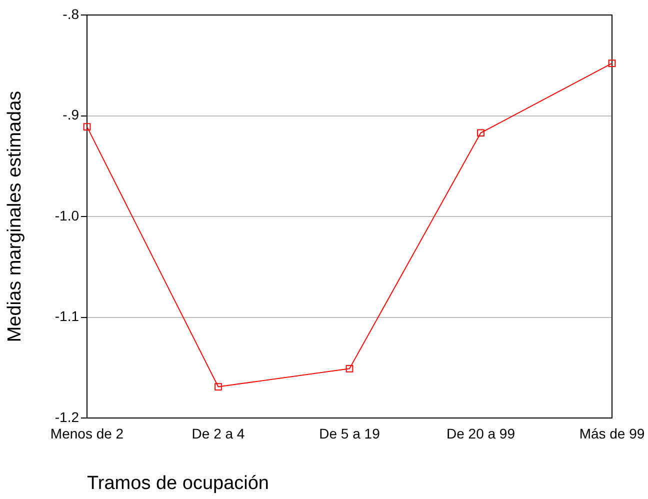  I want to click on x-axis-title: Tramos de ocupación, so click(178, 483).